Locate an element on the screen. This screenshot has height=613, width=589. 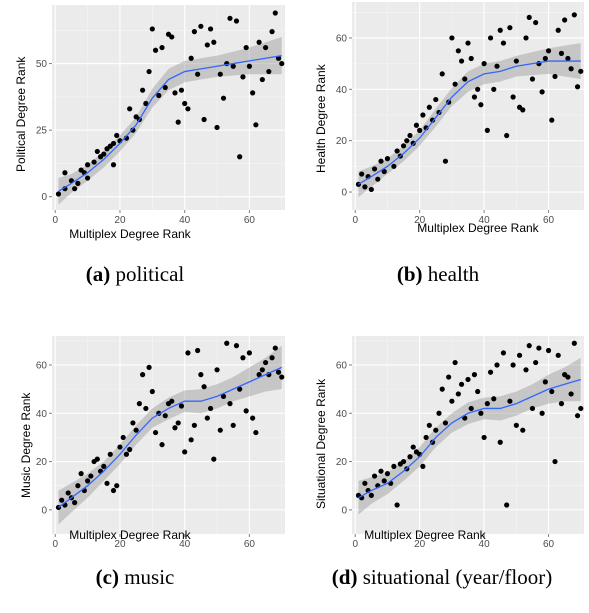
y-axis-title-political: Political Degree Rank is located at coordinates (21, 114).